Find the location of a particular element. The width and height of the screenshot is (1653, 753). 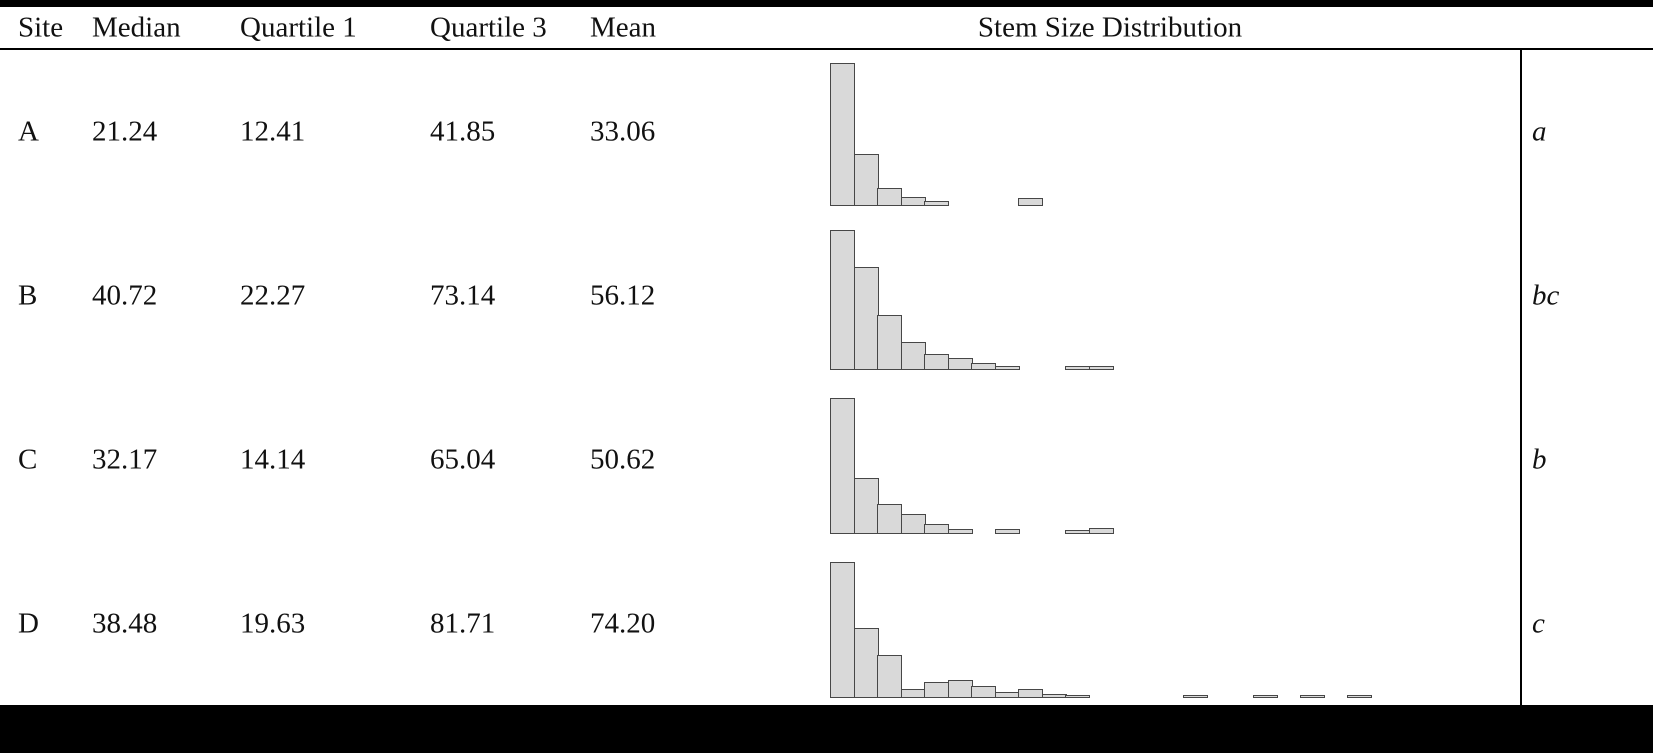

site-label: C is located at coordinates (28, 459).